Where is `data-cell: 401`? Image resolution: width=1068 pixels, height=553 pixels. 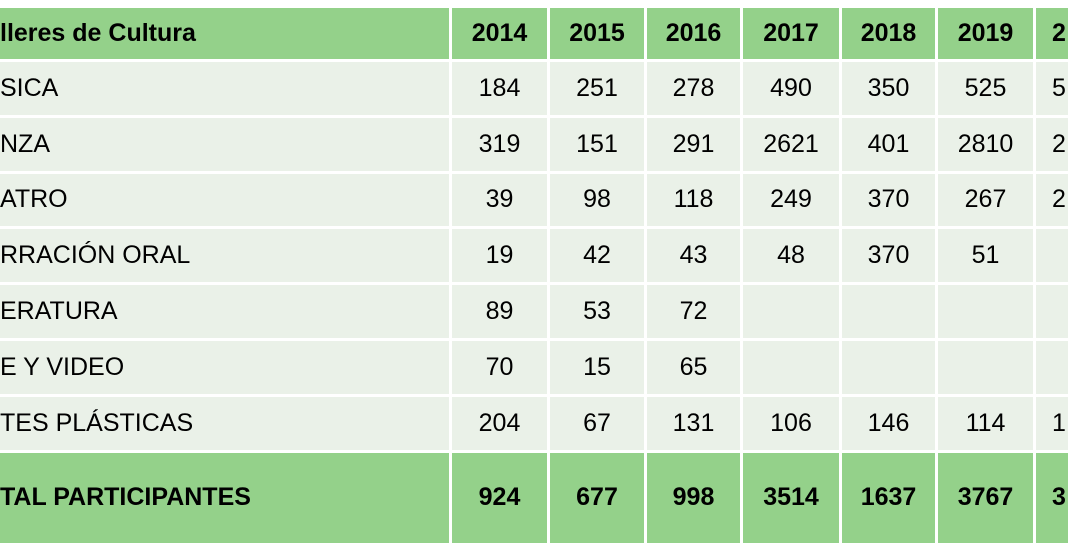 data-cell: 401 is located at coordinates (888, 144).